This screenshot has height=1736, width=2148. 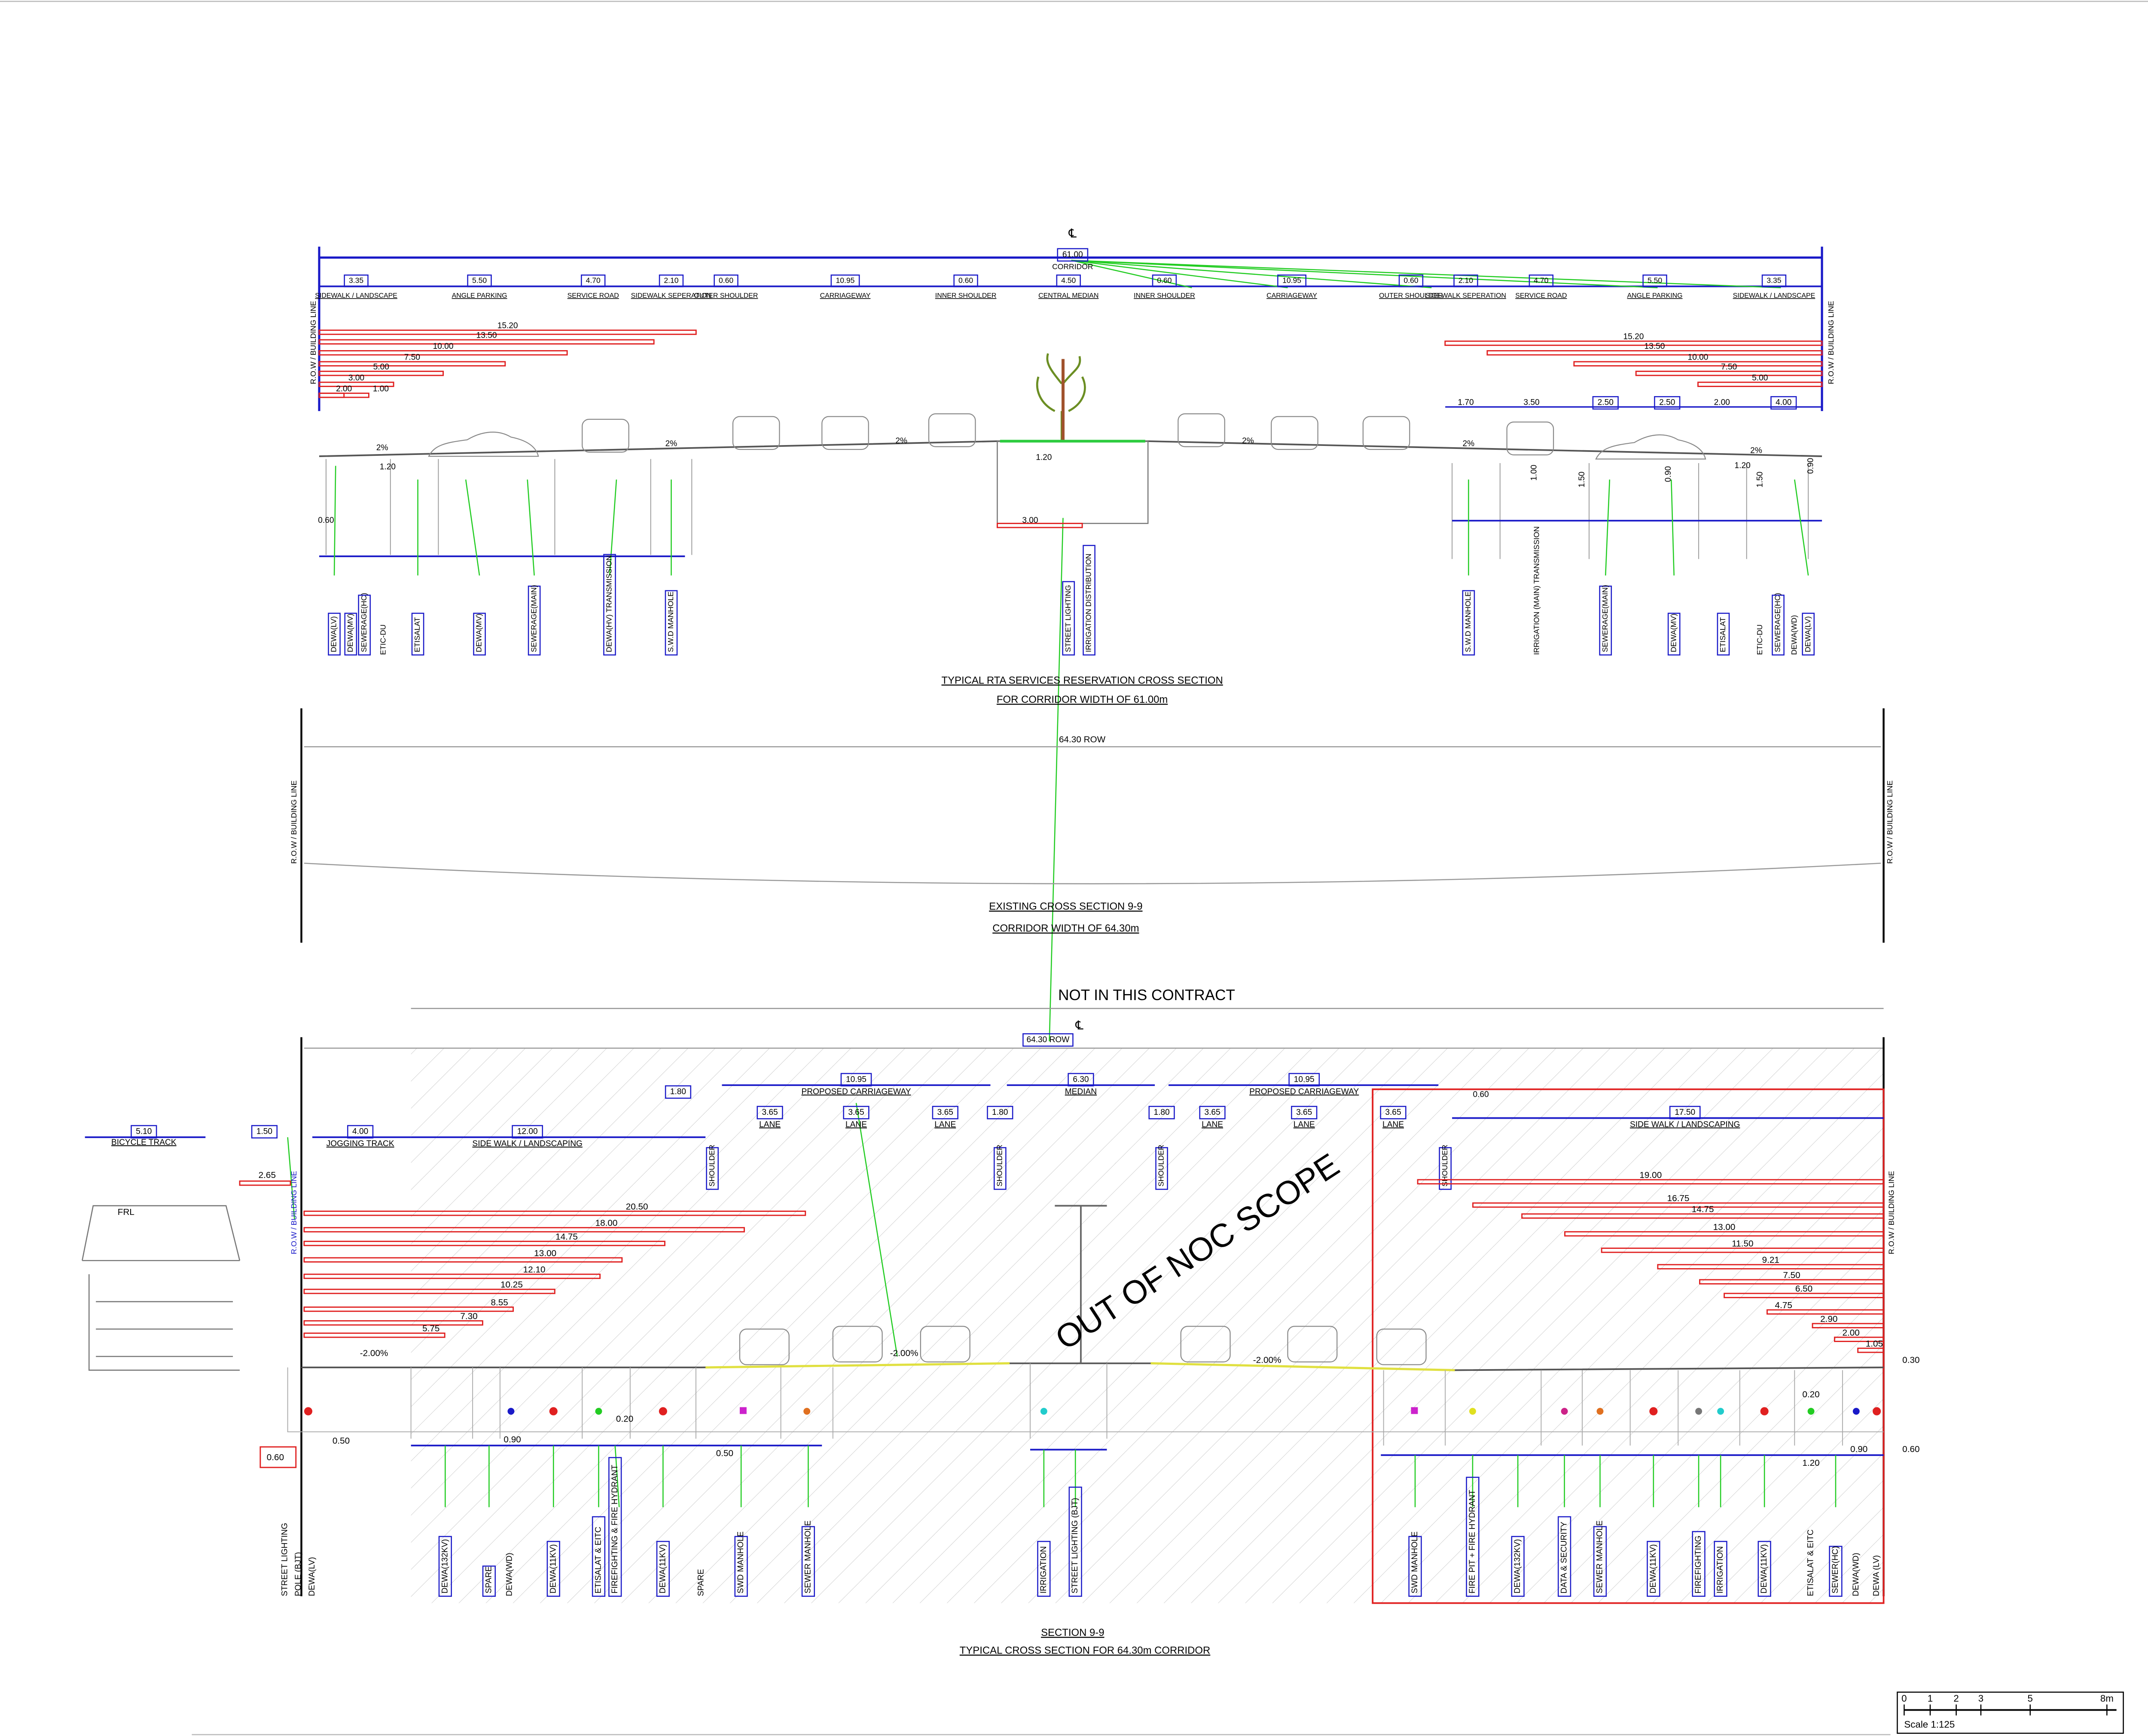 What do you see at coordinates (593, 280) in the screenshot?
I see `zone-width: 4.70` at bounding box center [593, 280].